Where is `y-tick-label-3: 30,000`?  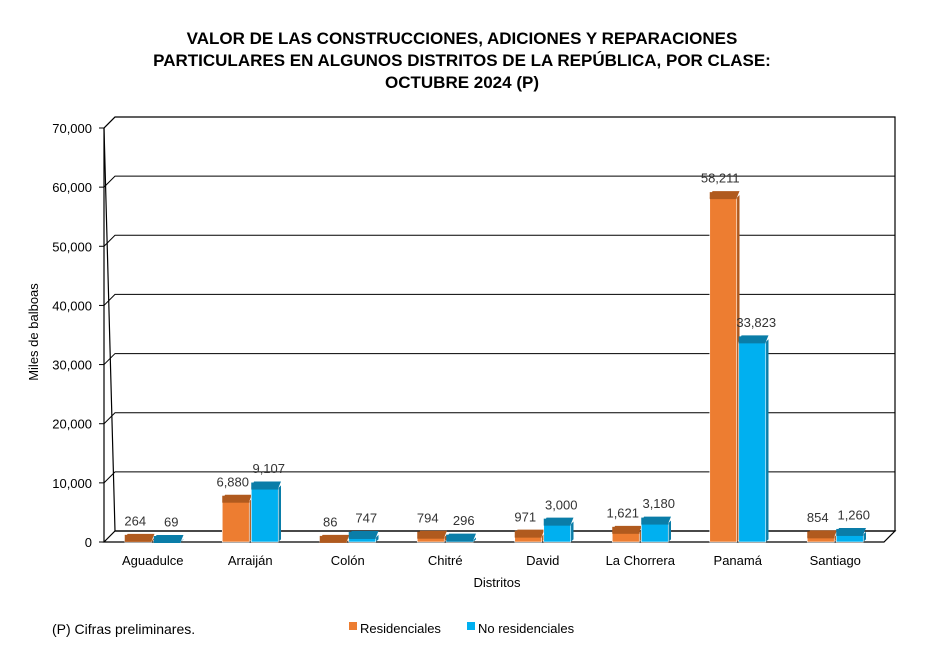
y-tick-label-3: 30,000 is located at coordinates (72, 365).